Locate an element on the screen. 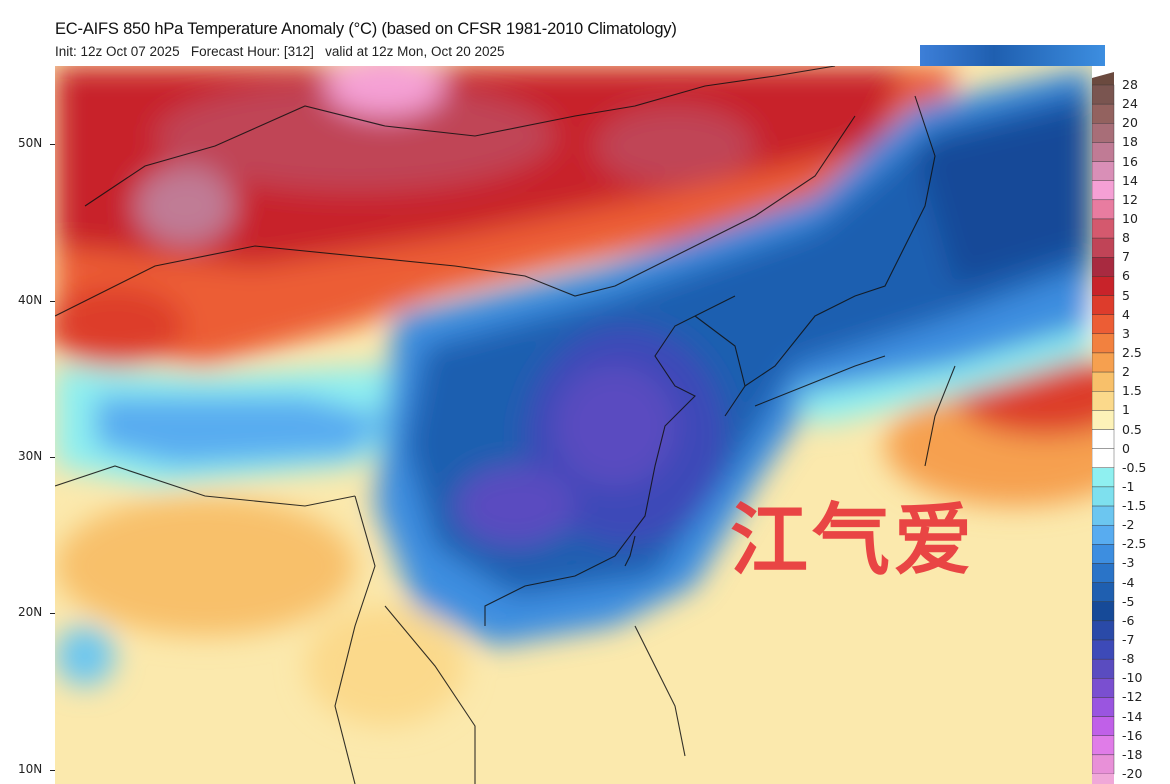  colorbar-tick-label: -5 is located at coordinates (1128, 601).